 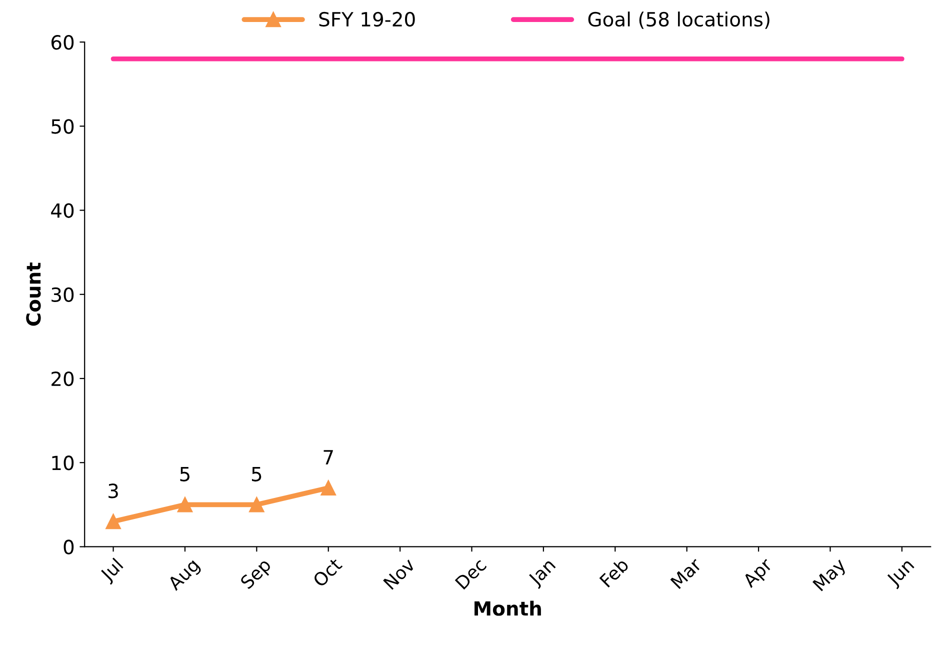 I want to click on y-axis-title: Count, so click(x=33, y=294).